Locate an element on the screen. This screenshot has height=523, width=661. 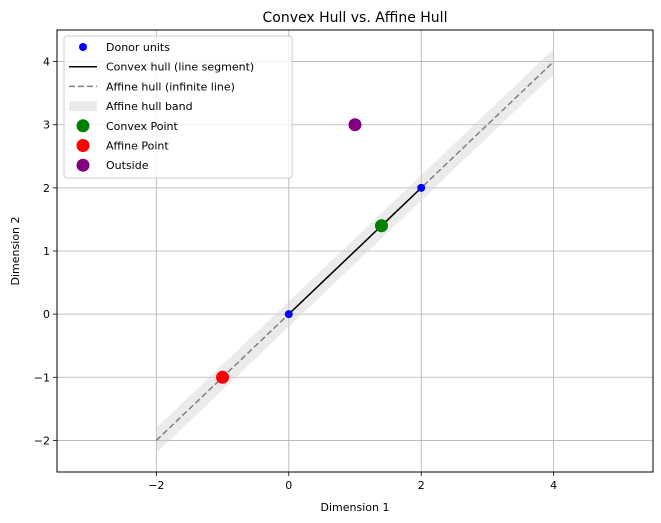
affine-point-point is located at coordinates (223, 377).